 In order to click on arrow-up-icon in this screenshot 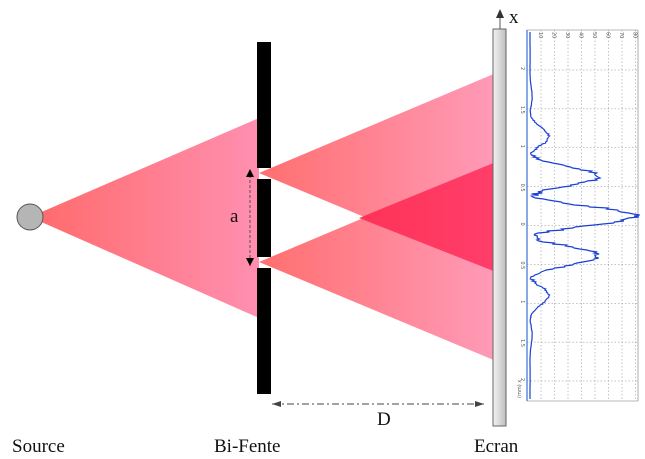, I will do `click(250, 173)`.